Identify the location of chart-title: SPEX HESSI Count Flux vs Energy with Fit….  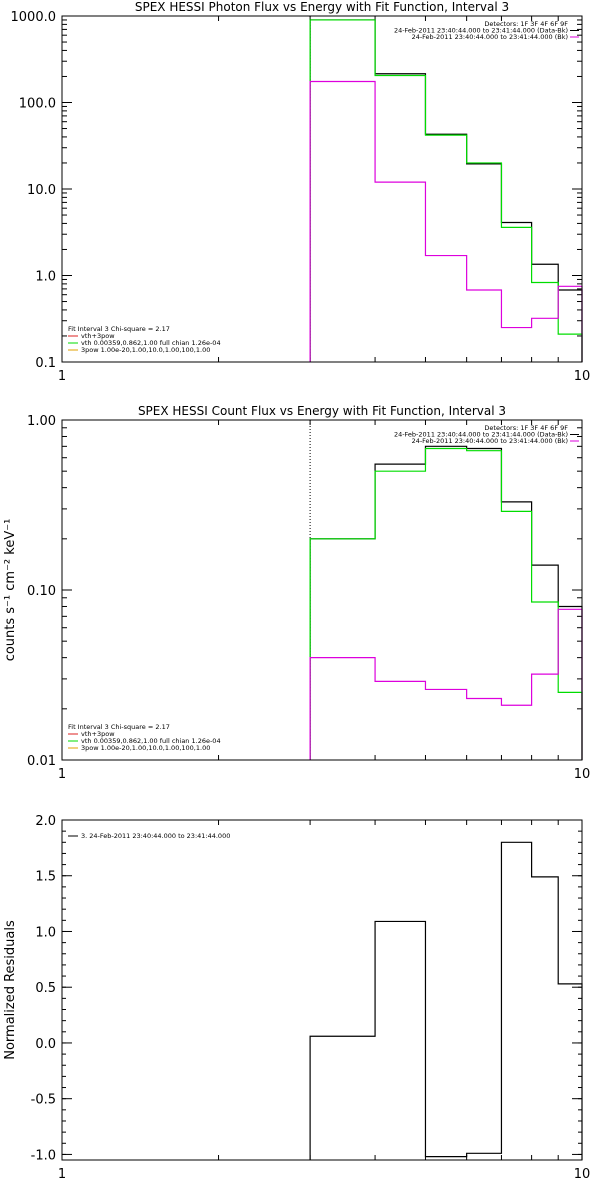
(322, 411).